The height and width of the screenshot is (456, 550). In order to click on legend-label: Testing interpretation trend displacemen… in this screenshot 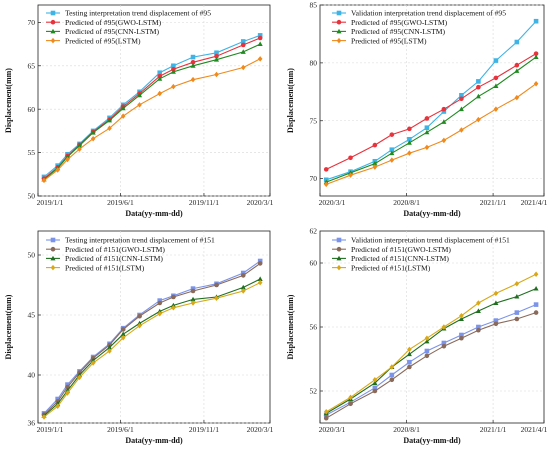, I will do `click(140, 240)`.